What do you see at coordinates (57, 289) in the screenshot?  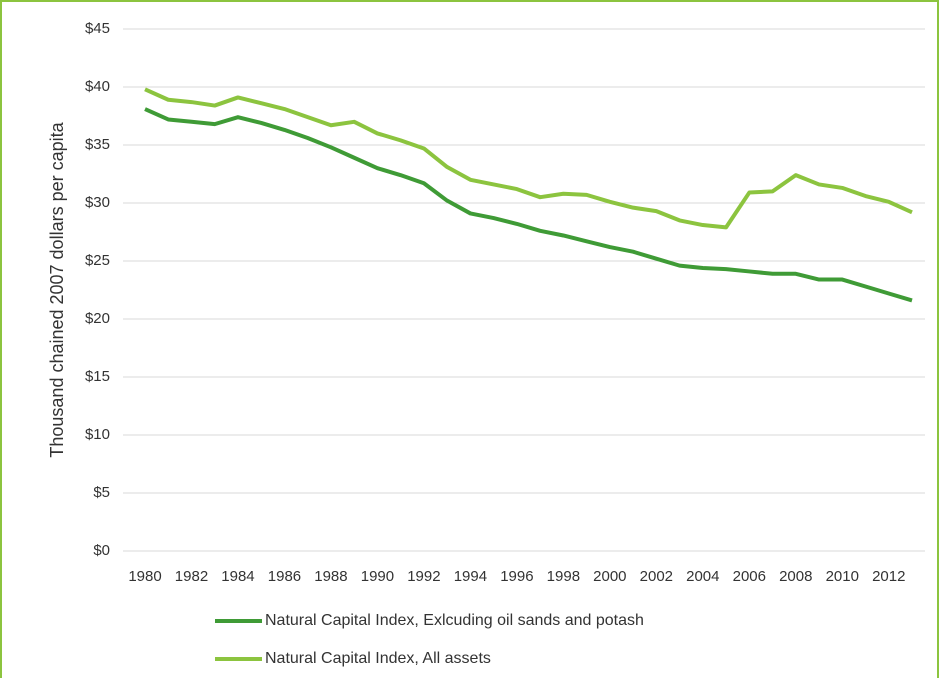 I see `y-axis-label: Thousand chained 2007 dollars per capita` at bounding box center [57, 289].